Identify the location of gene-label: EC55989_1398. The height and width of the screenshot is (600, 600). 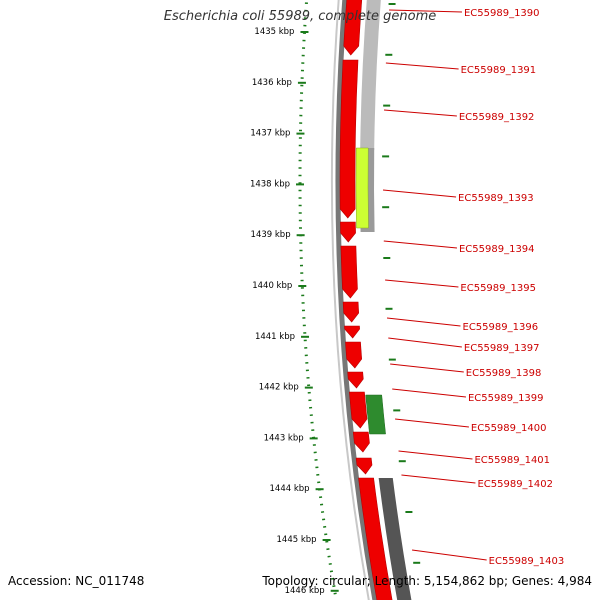
(504, 373).